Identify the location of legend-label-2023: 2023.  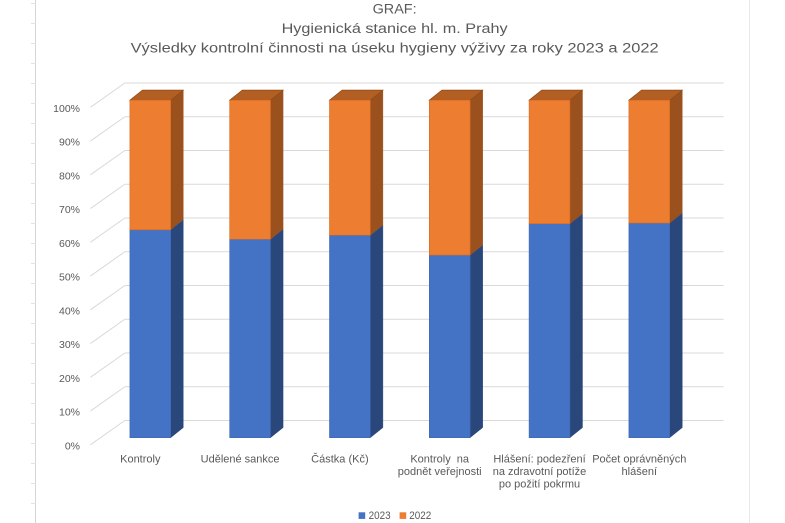
(380, 516).